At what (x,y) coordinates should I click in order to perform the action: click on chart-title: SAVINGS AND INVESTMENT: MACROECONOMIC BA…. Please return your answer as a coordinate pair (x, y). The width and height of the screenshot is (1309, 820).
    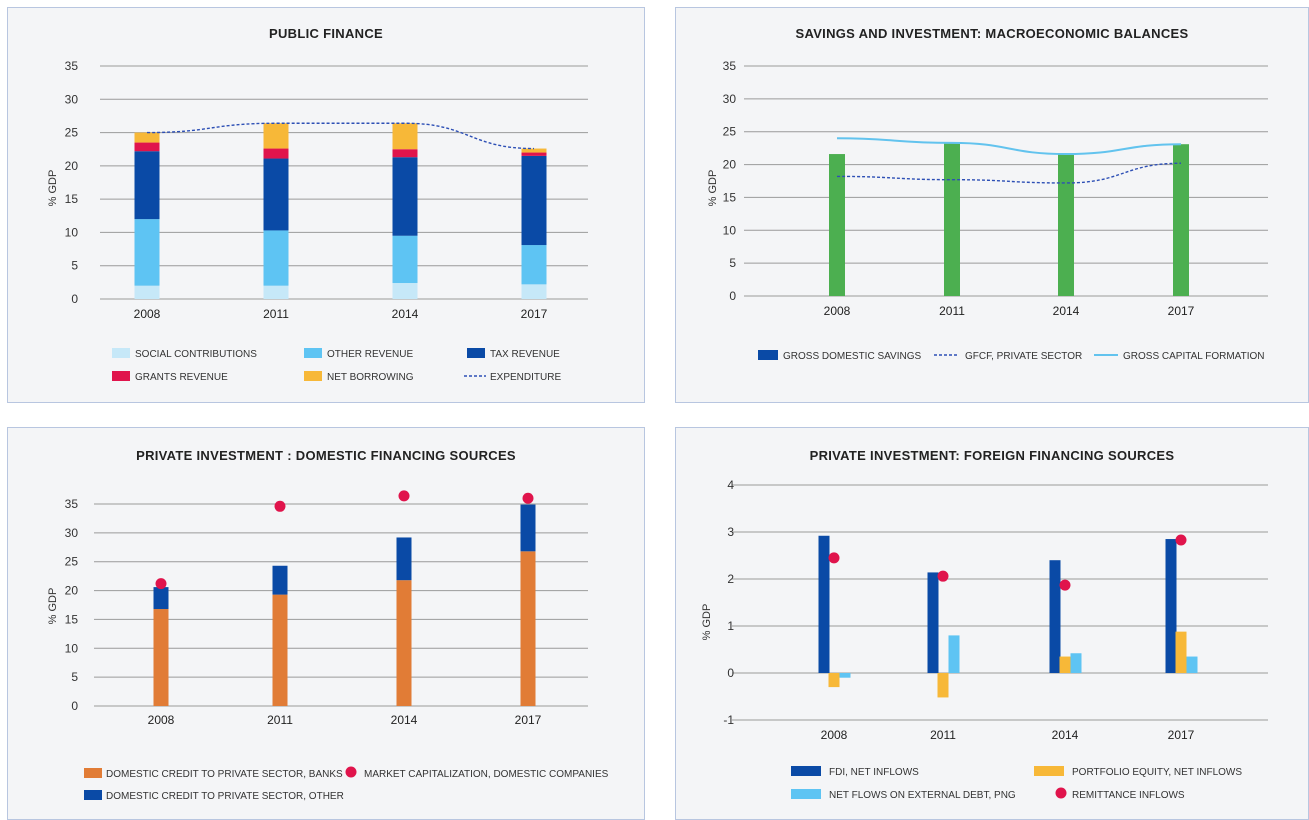
    Looking at the image, I should click on (992, 33).